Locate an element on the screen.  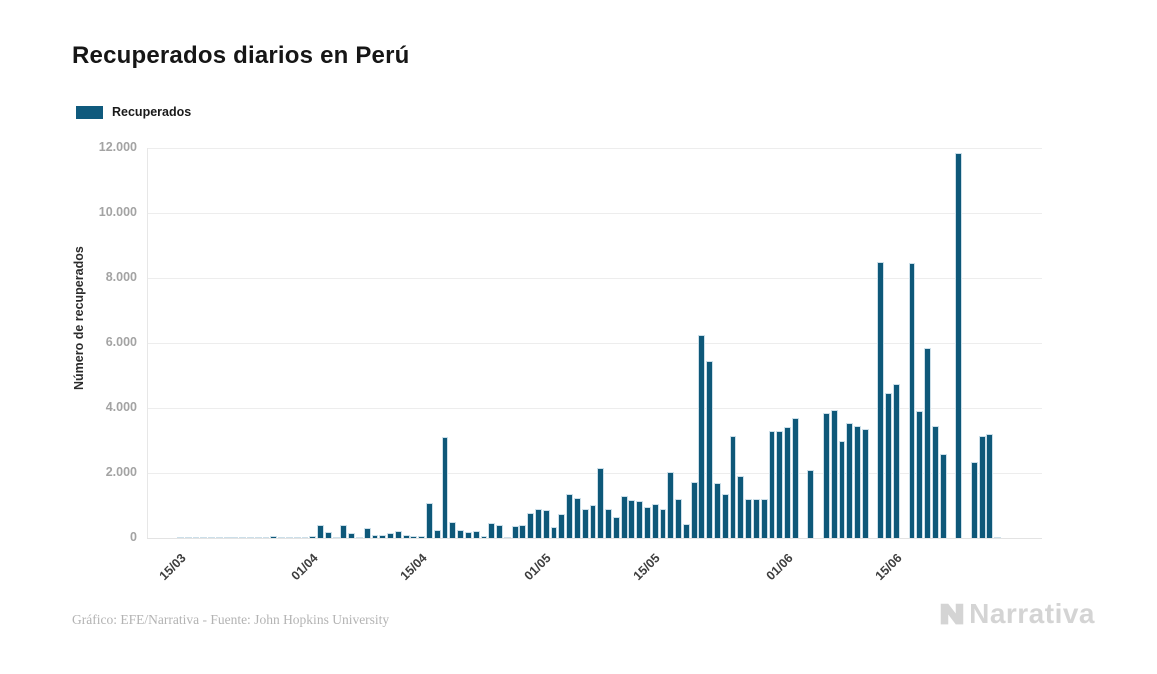
x-tick-label: 01/04 is located at coordinates (304, 567).